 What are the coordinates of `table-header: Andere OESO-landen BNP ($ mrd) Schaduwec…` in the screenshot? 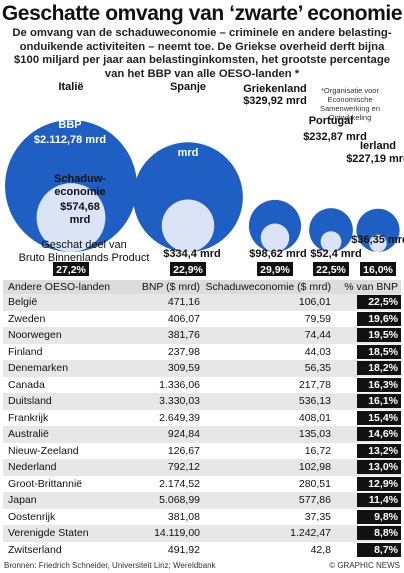 It's located at (202, 287).